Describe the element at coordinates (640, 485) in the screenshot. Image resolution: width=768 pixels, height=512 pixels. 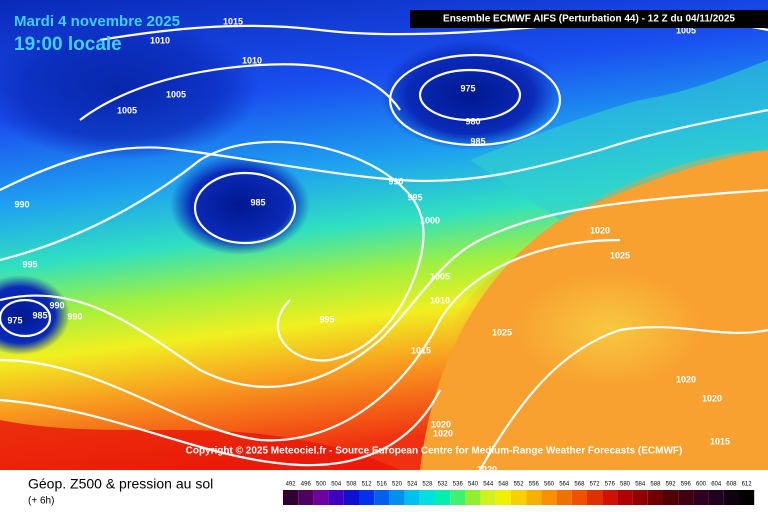
I see `colorbar-label: 584` at that location.